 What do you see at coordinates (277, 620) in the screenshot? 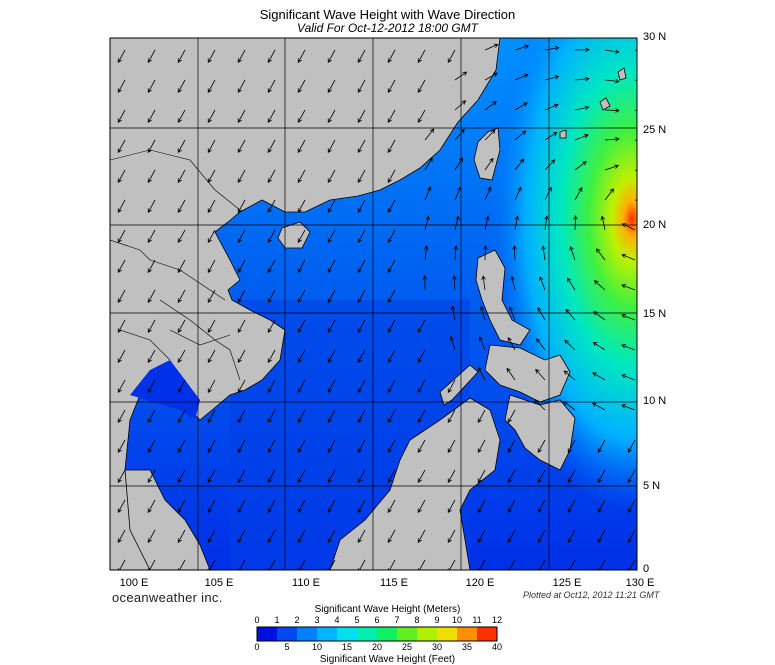
I see `colorbar-tick-meters: 1` at bounding box center [277, 620].